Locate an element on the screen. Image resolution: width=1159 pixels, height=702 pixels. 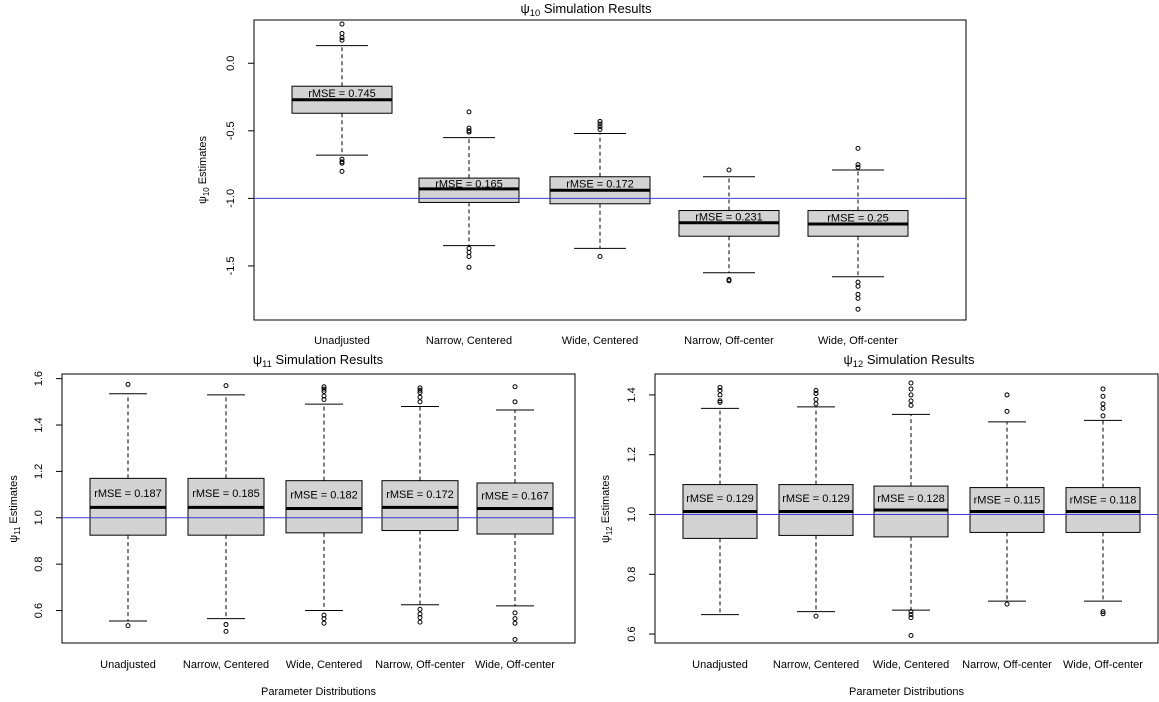
box-4: rMSE = 0.172 is located at coordinates (420, 505).